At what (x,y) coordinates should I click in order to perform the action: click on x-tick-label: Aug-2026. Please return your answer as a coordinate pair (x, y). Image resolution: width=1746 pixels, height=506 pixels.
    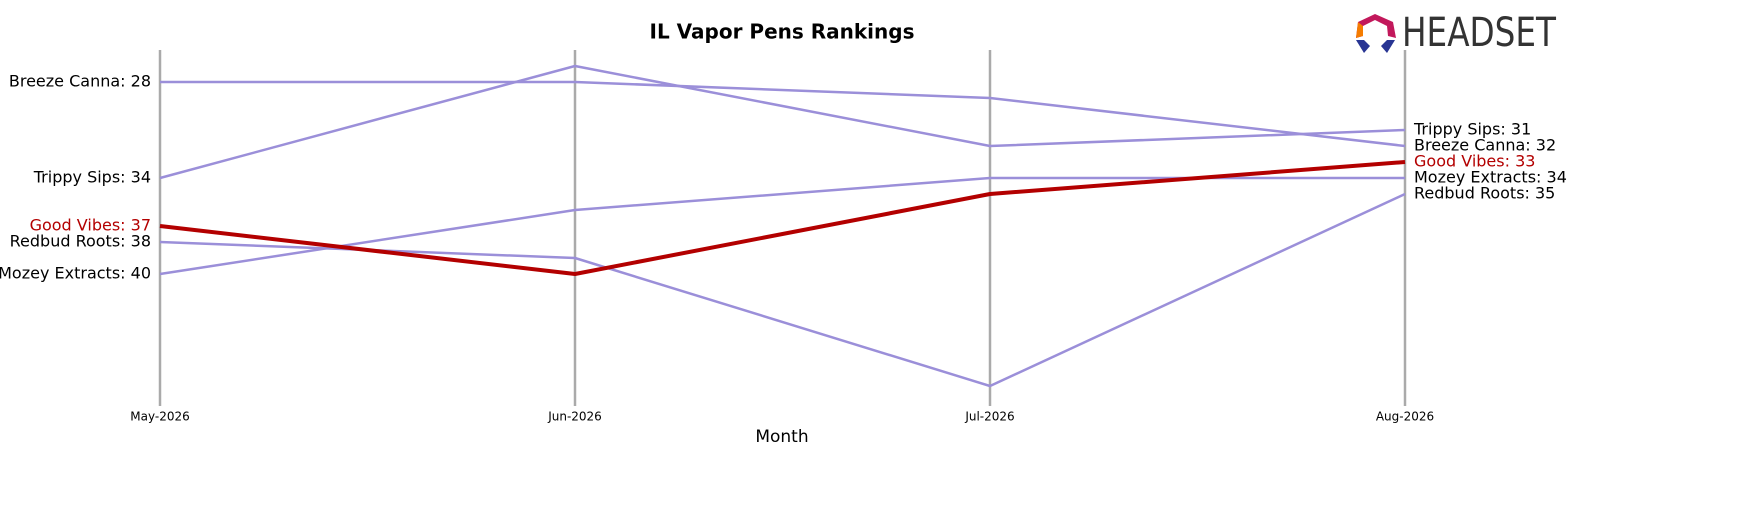
    Looking at the image, I should click on (1405, 417).